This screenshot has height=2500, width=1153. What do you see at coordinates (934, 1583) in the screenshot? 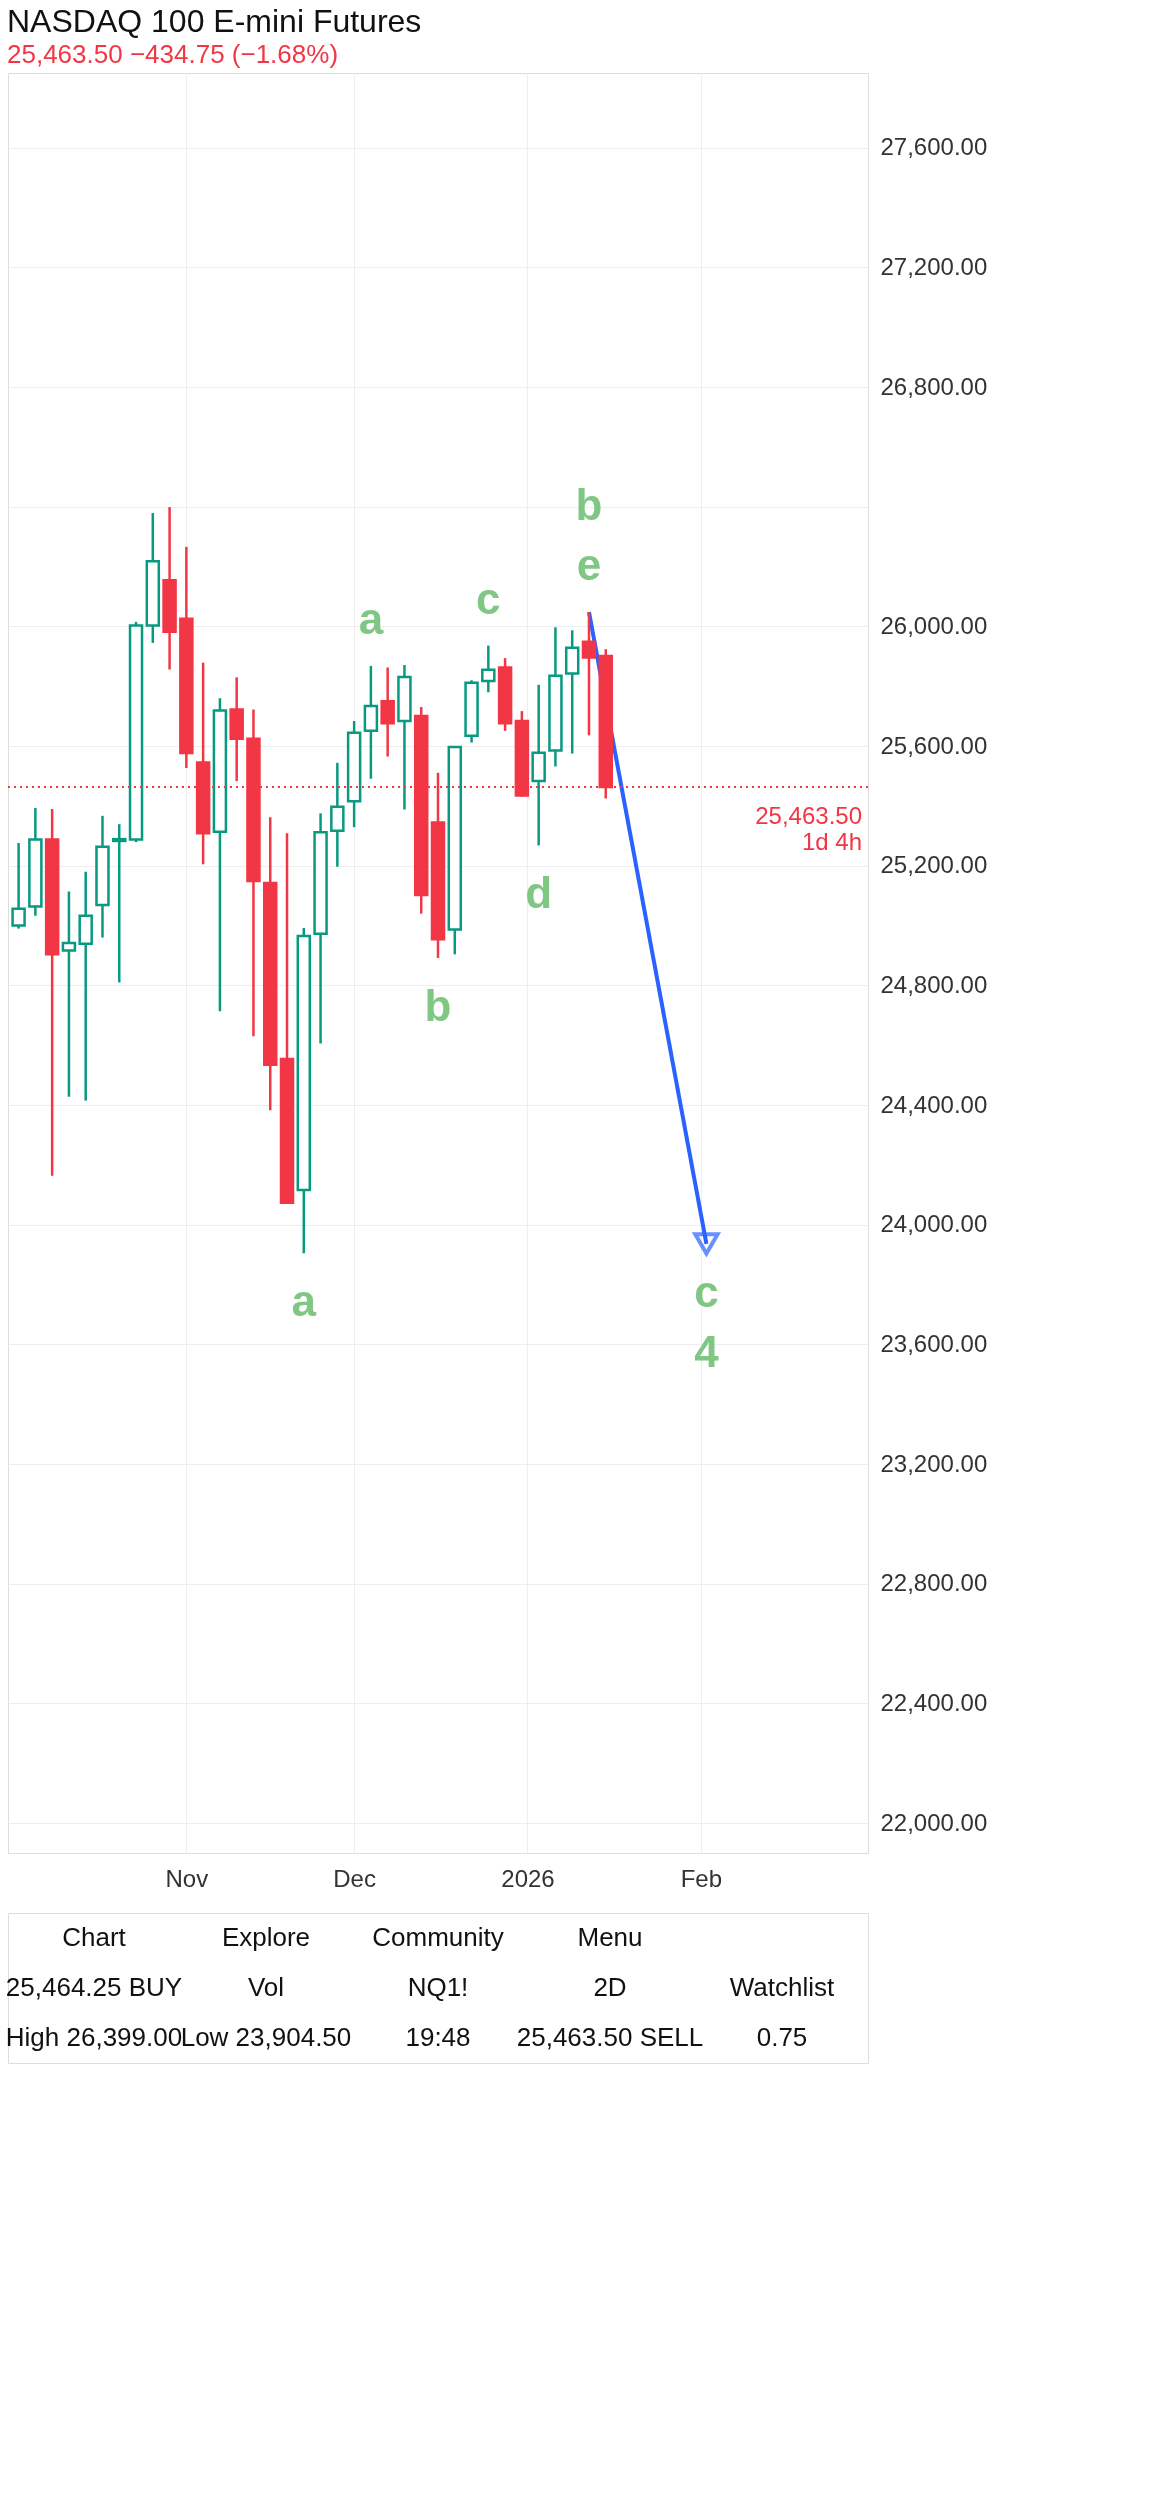
I see `y-tick-label: 22,800.00` at bounding box center [934, 1583].